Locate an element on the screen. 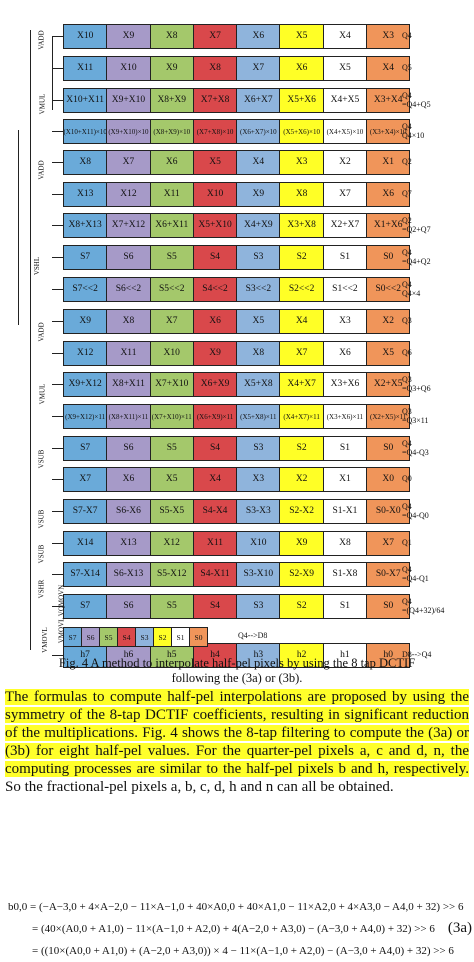 The image size is (474, 962). register-lane: X12 is located at coordinates (85, 353).